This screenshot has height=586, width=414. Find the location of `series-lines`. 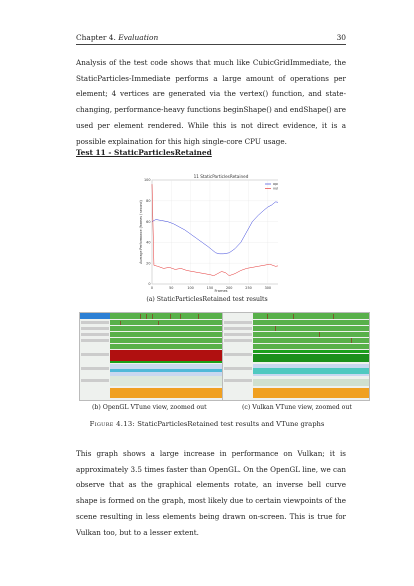

series-lines is located at coordinates (214, 230).